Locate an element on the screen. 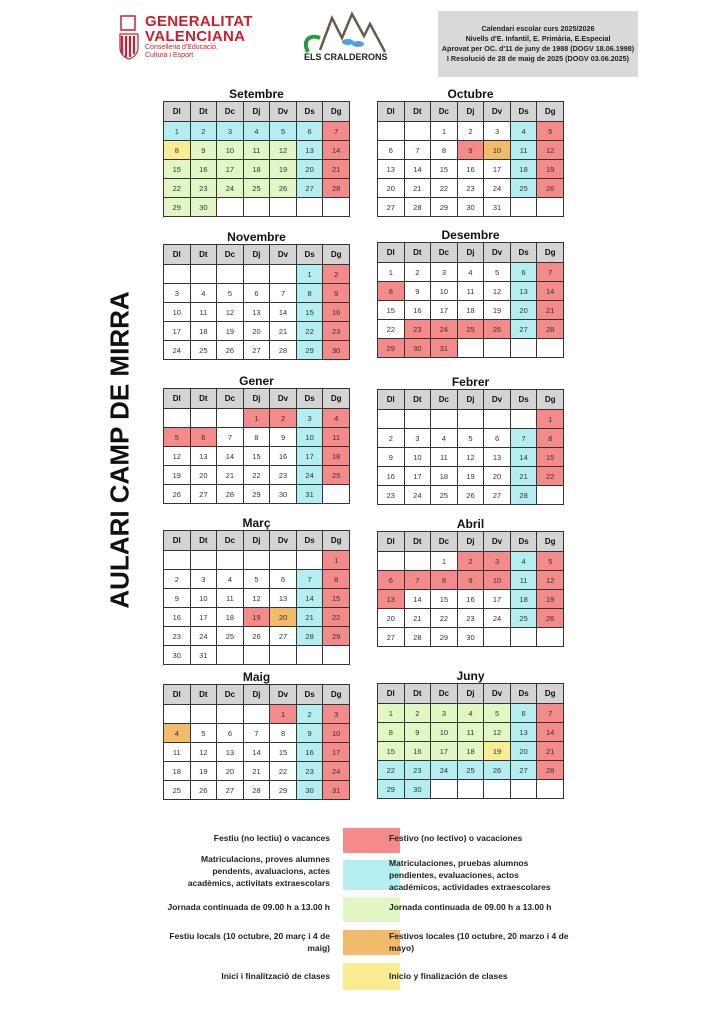 This screenshot has width=724, height=1024. day-cell: 15 is located at coordinates (391, 751).